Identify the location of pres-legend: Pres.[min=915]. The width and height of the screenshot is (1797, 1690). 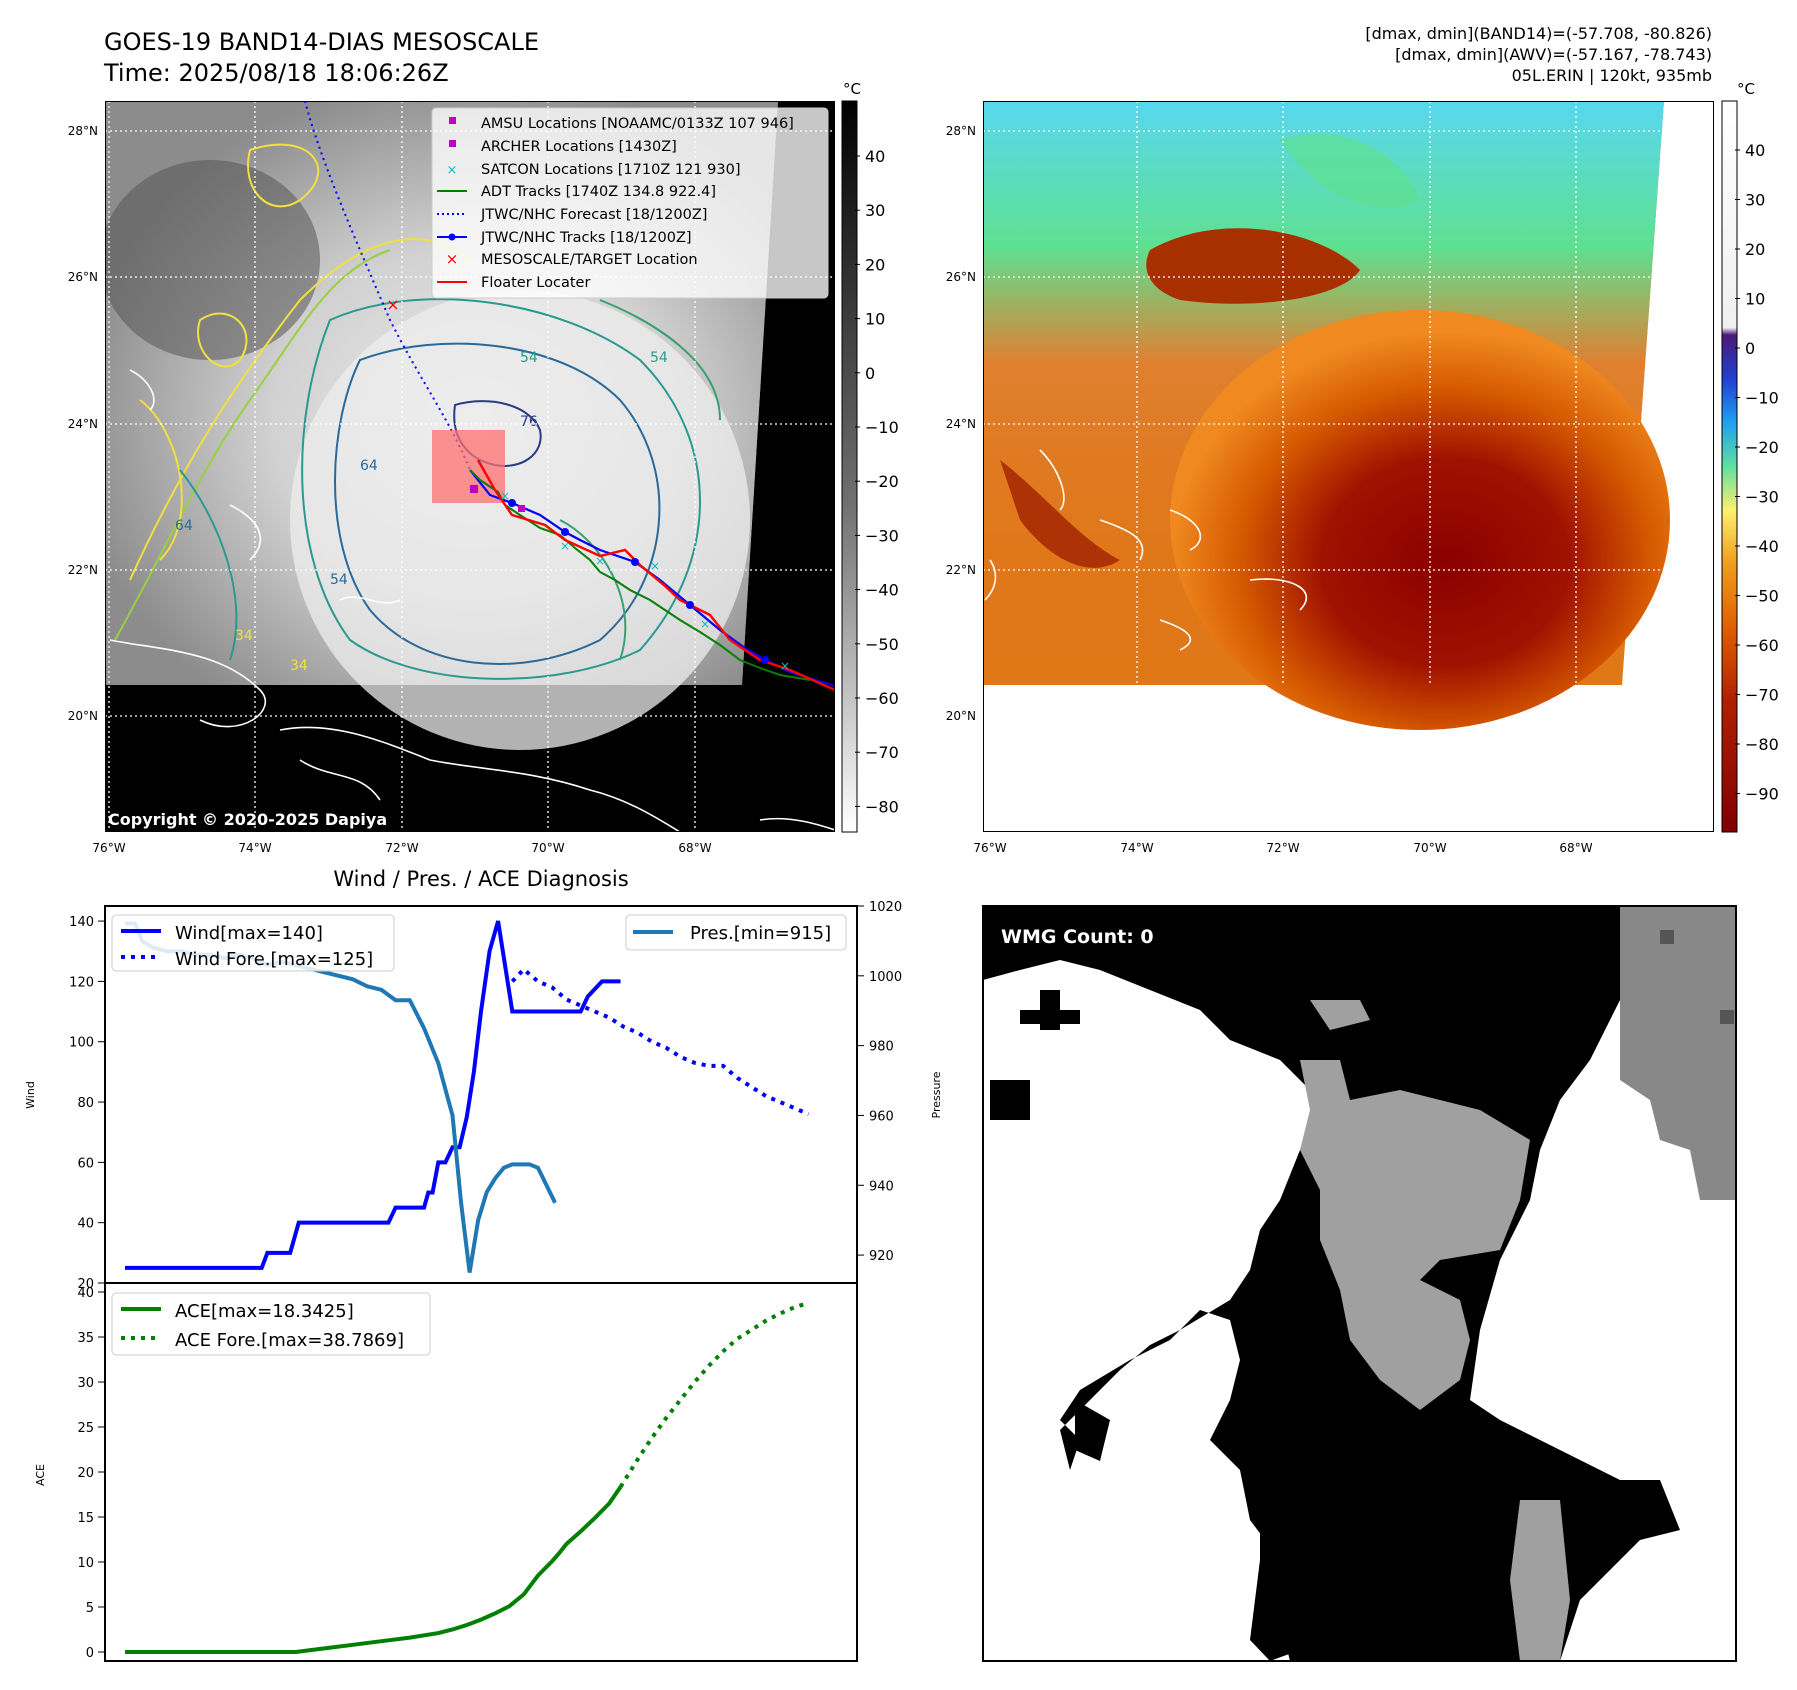
(736, 932).